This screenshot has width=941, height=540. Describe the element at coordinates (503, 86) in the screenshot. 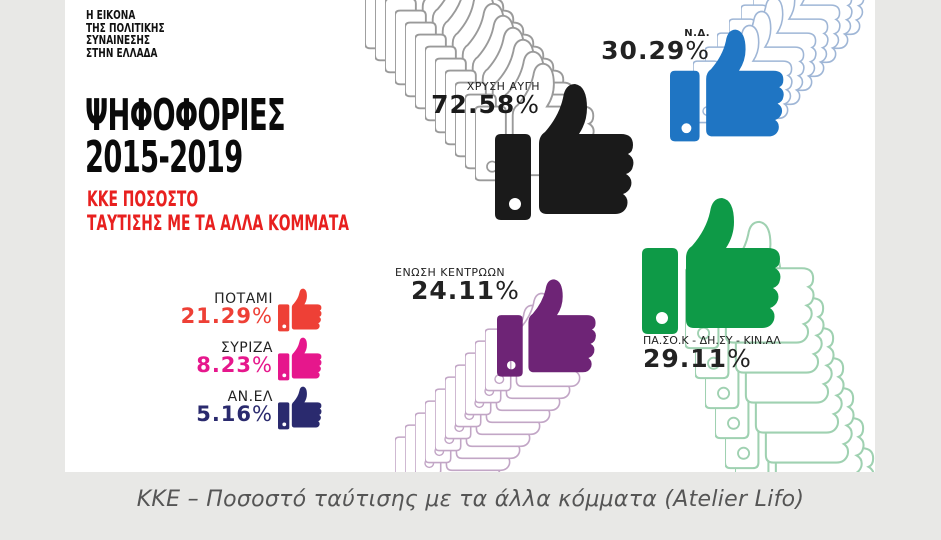

I see `party-name: ΧΡΥΣΗ ΑΥΓΗ` at that location.